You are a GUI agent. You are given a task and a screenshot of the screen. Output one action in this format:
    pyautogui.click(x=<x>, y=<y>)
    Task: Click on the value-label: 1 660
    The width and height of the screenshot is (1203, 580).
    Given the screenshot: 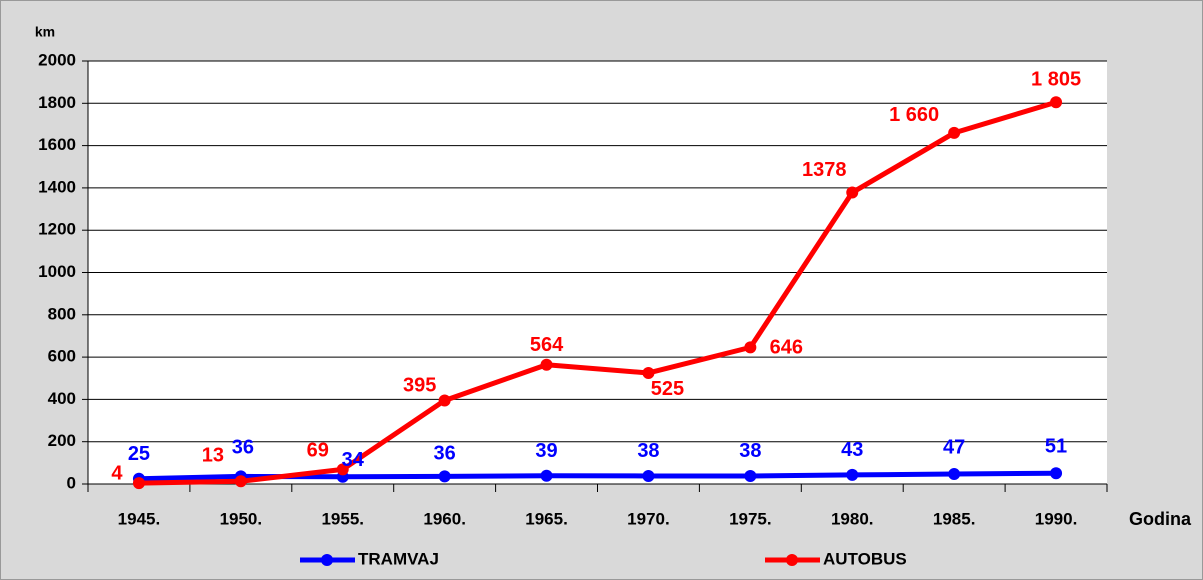 What is the action you would take?
    pyautogui.click(x=914, y=115)
    